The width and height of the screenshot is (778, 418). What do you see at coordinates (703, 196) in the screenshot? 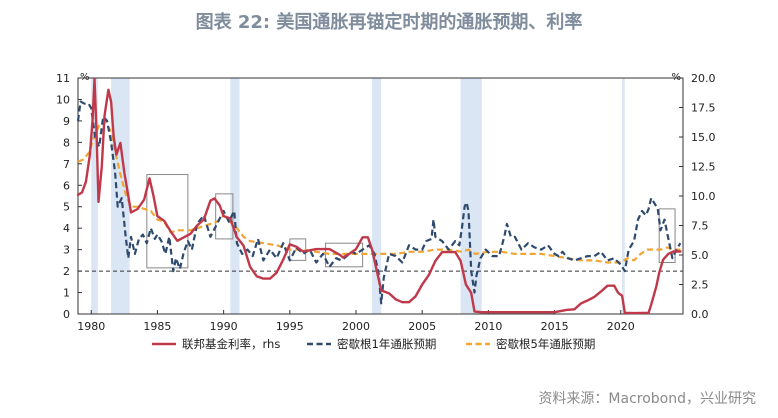
I see `right-tick-label: 10.0` at bounding box center [703, 196].